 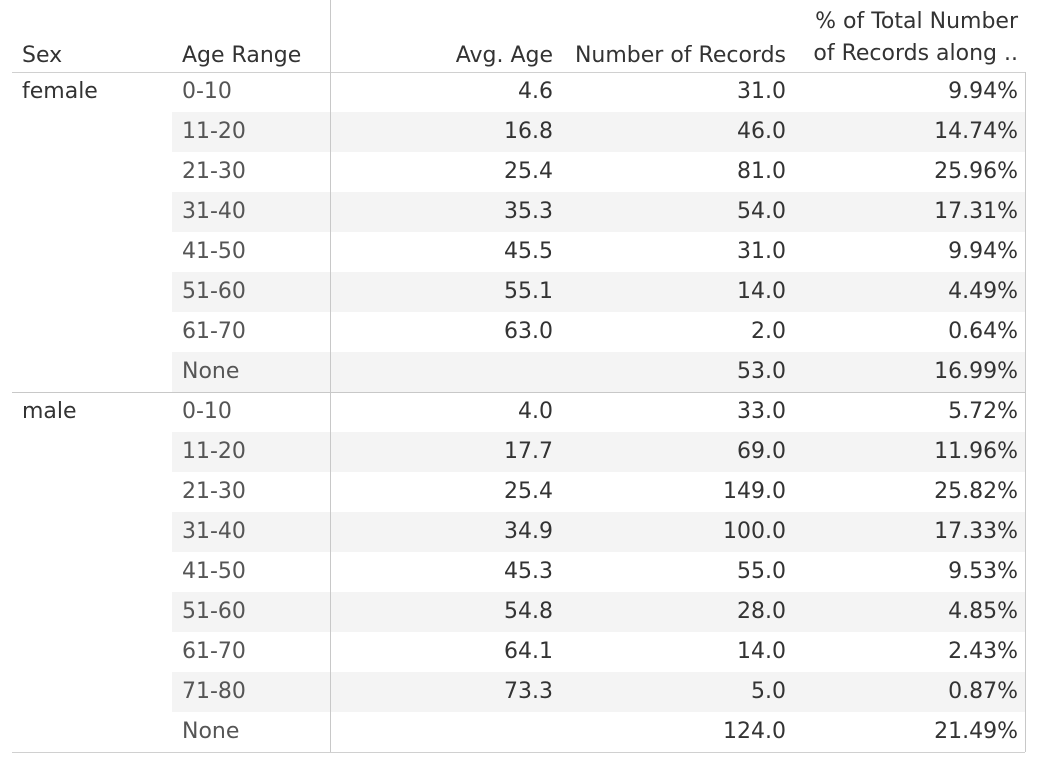 What do you see at coordinates (761, 611) in the screenshot?
I see `number-of-records-cell: 28.0` at bounding box center [761, 611].